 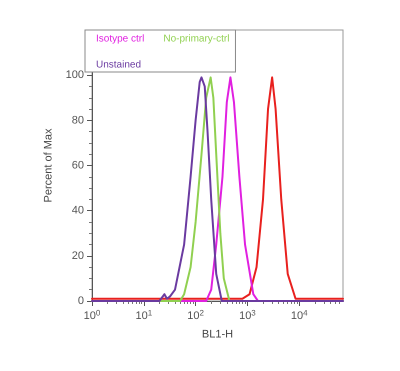 What do you see at coordinates (78, 210) in the screenshot?
I see `y-tick-label: 40` at bounding box center [78, 210].